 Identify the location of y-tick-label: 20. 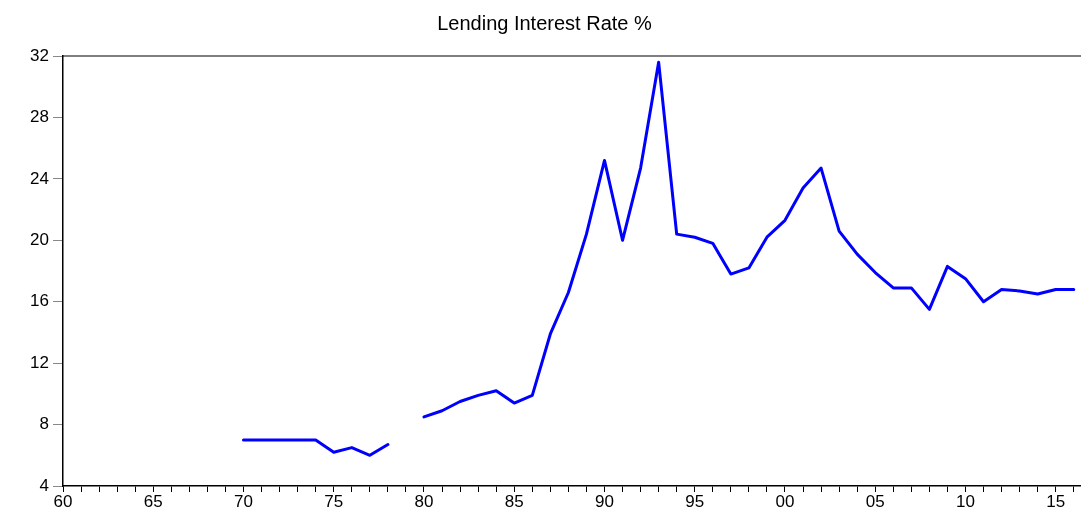
(39, 239).